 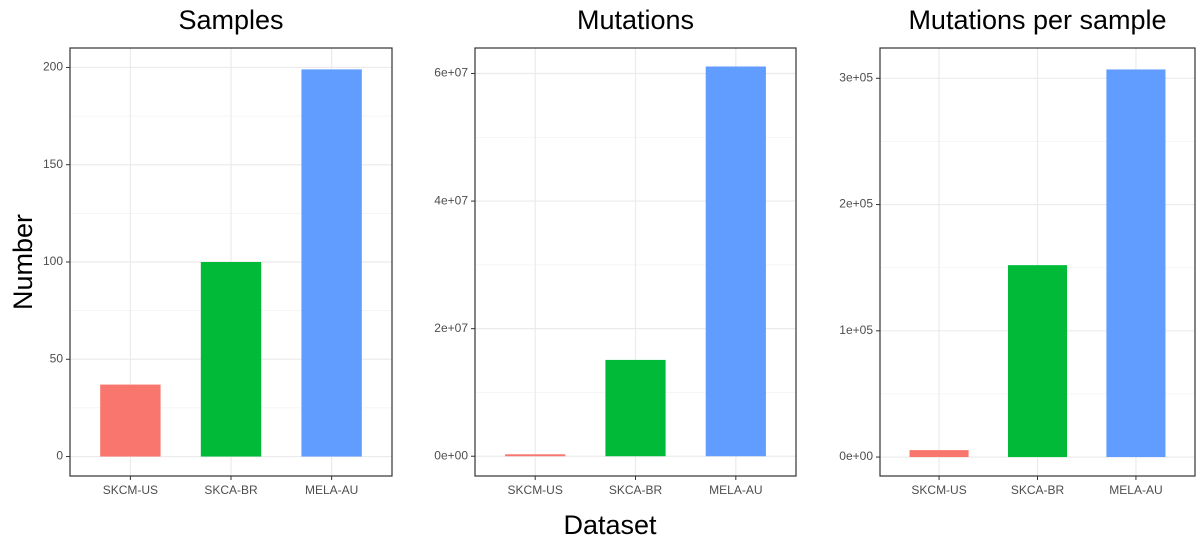 What do you see at coordinates (230, 20) in the screenshot?
I see `chart-title: Samples` at bounding box center [230, 20].